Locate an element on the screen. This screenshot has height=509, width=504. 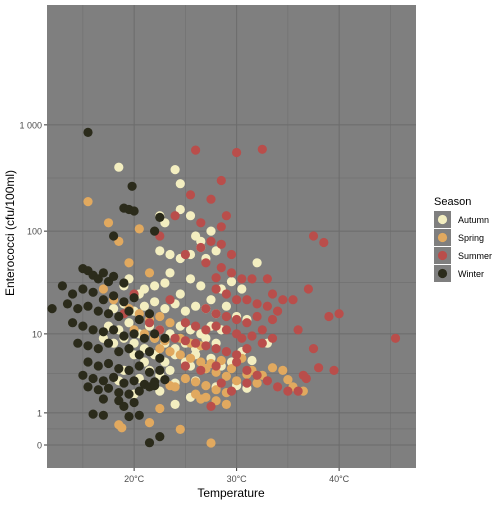
legend-key-summer is located at coordinates (442, 255).